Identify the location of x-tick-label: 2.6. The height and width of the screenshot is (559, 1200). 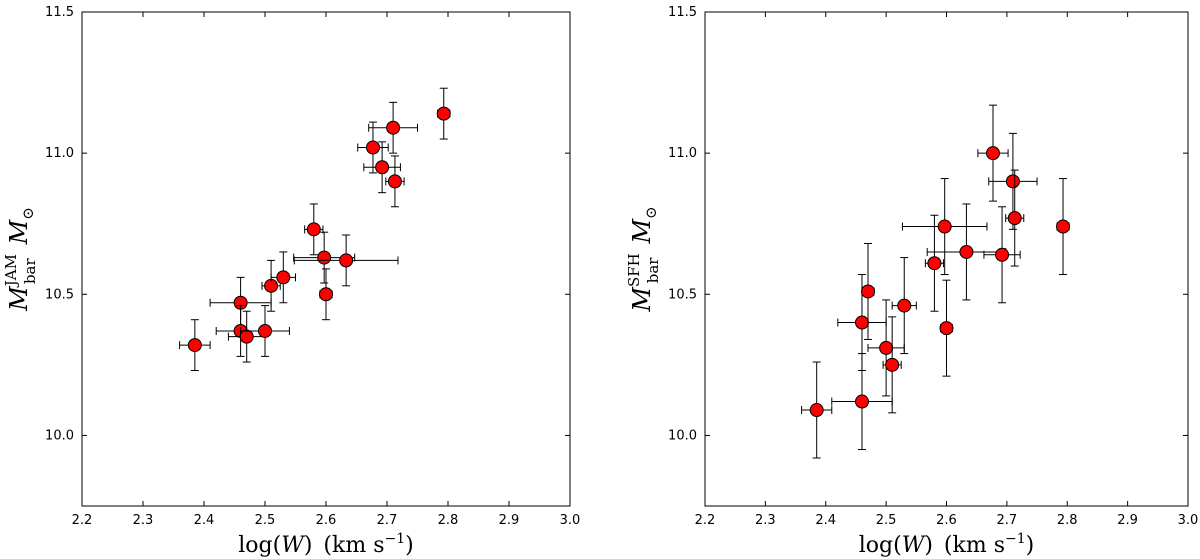
(326, 520).